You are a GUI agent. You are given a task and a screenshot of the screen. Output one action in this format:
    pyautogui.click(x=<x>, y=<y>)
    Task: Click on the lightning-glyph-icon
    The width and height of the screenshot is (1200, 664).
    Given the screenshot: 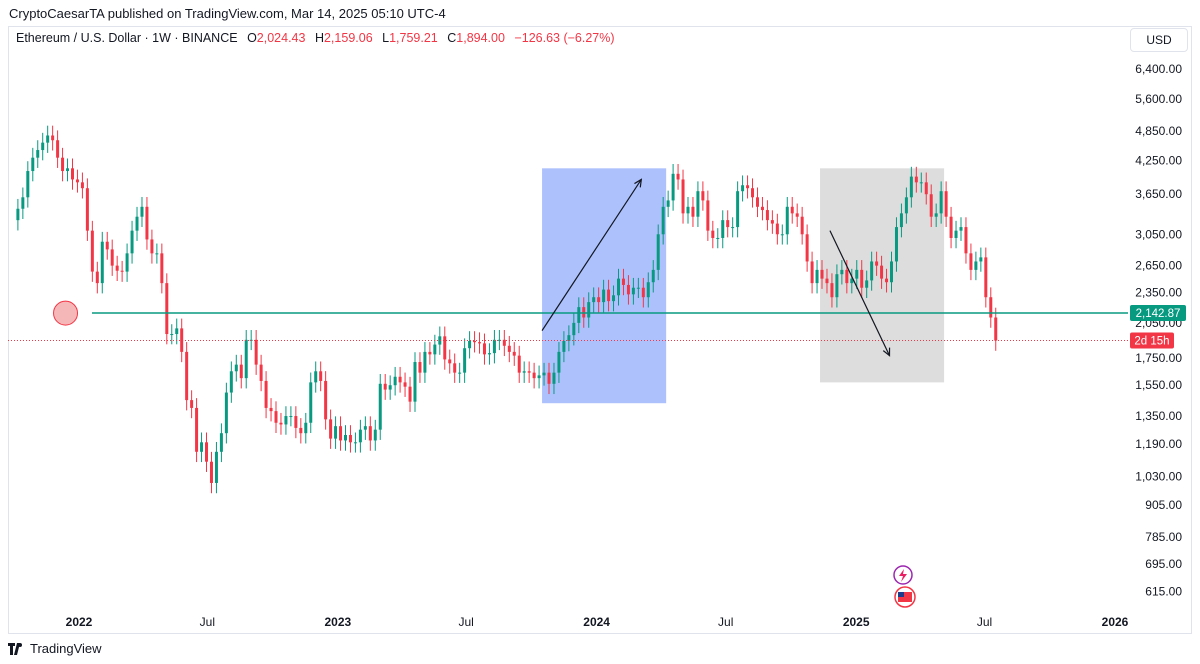 What is the action you would take?
    pyautogui.click(x=903, y=575)
    